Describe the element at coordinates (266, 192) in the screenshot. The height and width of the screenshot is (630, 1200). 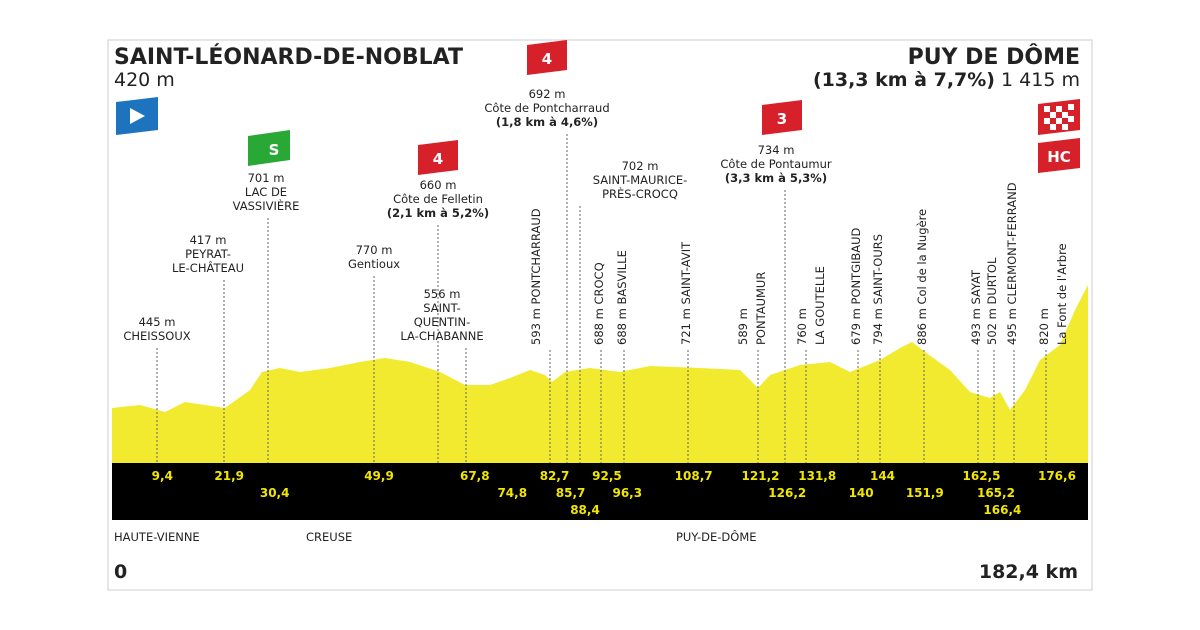
I see `waypoint-label: LAC DE` at that location.